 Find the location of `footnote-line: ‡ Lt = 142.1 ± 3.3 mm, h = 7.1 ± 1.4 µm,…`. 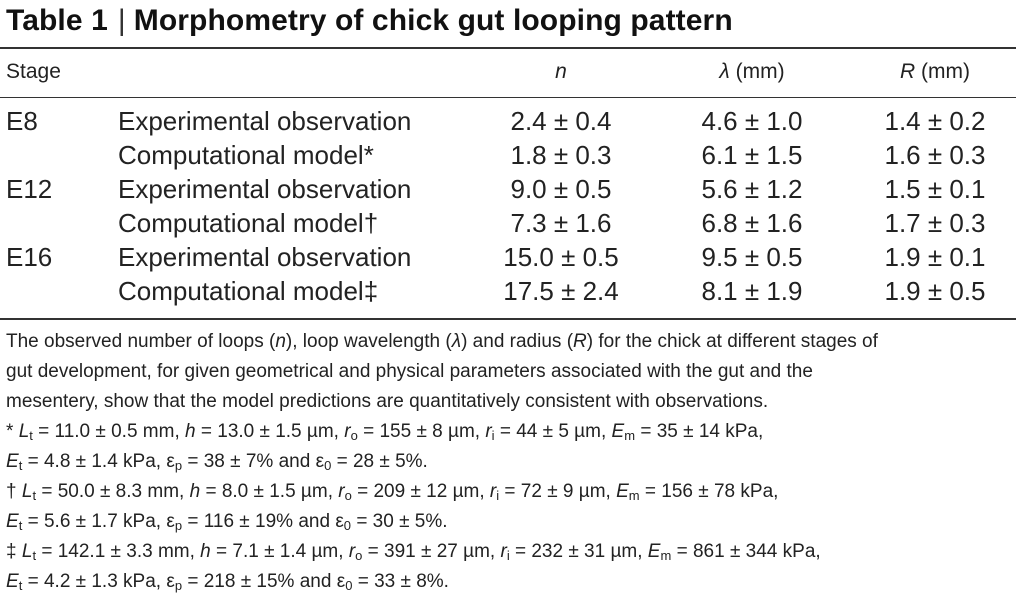

footnote-line: ‡ Lt = 142.1 ± 3.3 mm, h = 7.1 ± 1.4 µm,… is located at coordinates (413, 552).